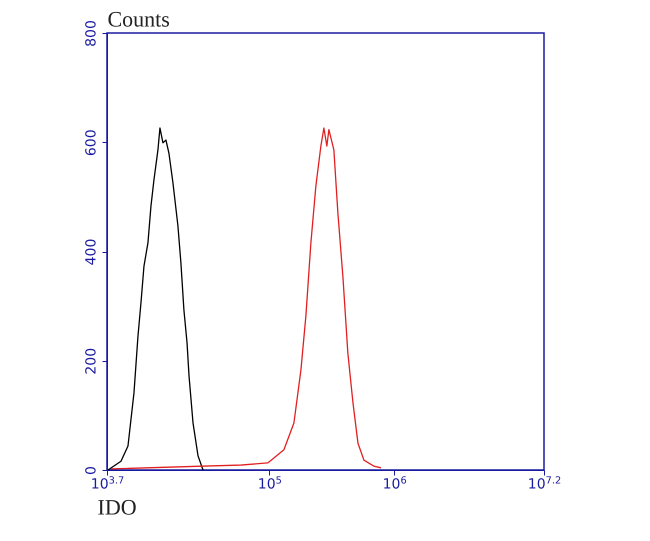 This screenshot has height=541, width=650. I want to click on y-tick-label: 200, so click(92, 361).